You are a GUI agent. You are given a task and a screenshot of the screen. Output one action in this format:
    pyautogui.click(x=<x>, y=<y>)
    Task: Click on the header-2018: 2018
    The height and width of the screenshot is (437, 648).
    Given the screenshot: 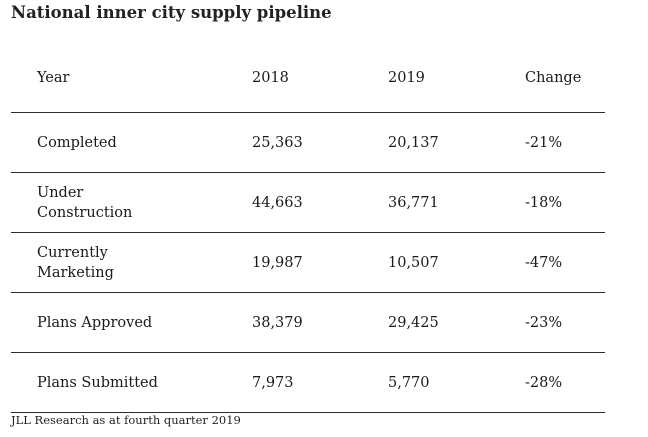 What is the action you would take?
    pyautogui.click(x=270, y=78)
    